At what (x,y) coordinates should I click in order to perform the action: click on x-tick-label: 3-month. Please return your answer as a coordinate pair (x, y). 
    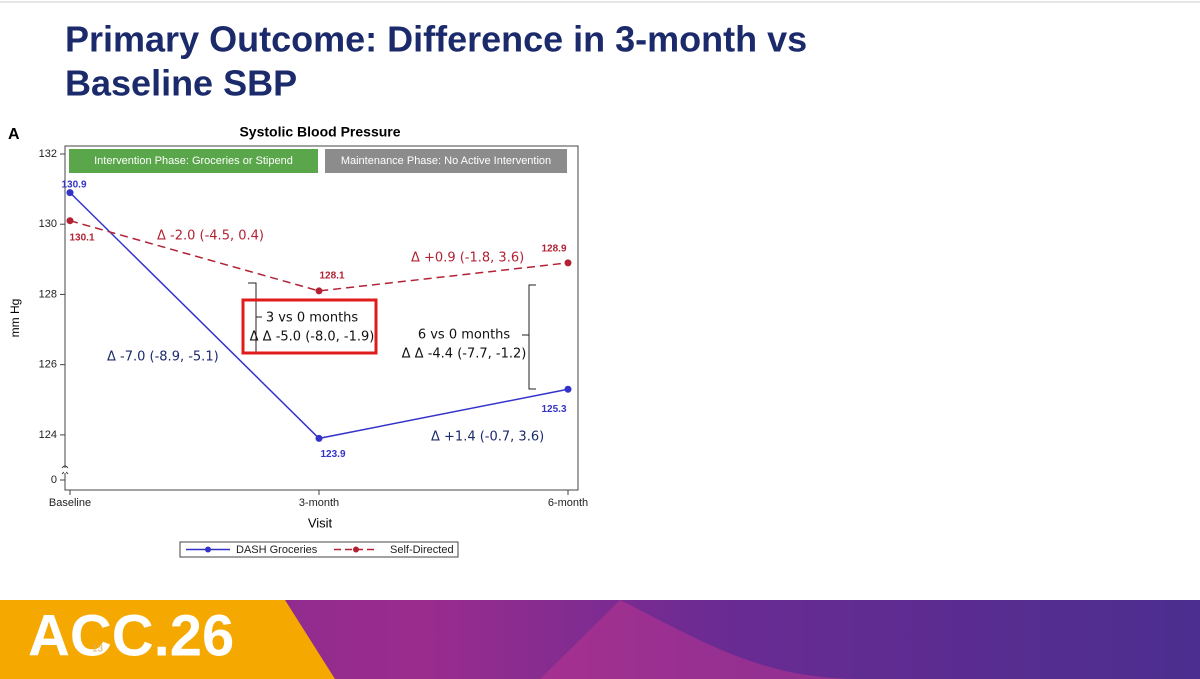
    Looking at the image, I should click on (319, 503).